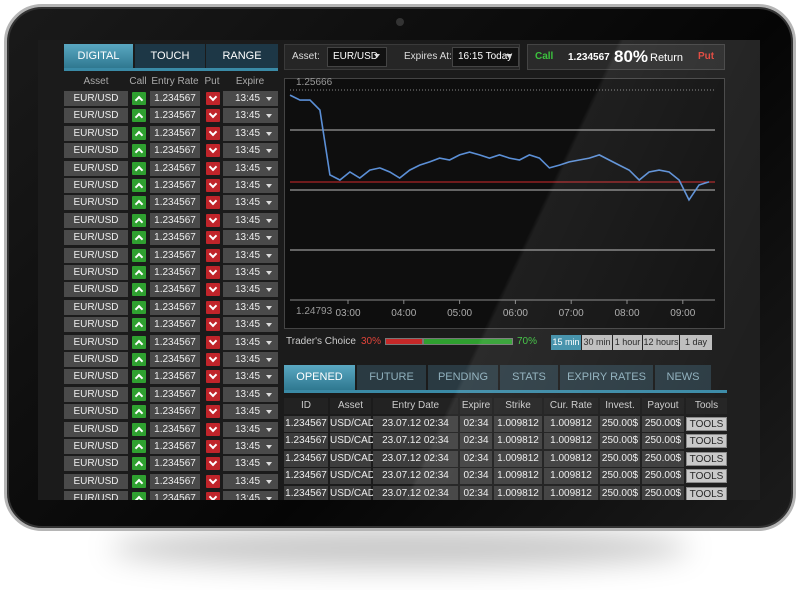 Image resolution: width=800 pixels, height=590 pixels. Describe the element at coordinates (96, 116) in the screenshot. I see `asset-cell: EUR/USD` at that location.